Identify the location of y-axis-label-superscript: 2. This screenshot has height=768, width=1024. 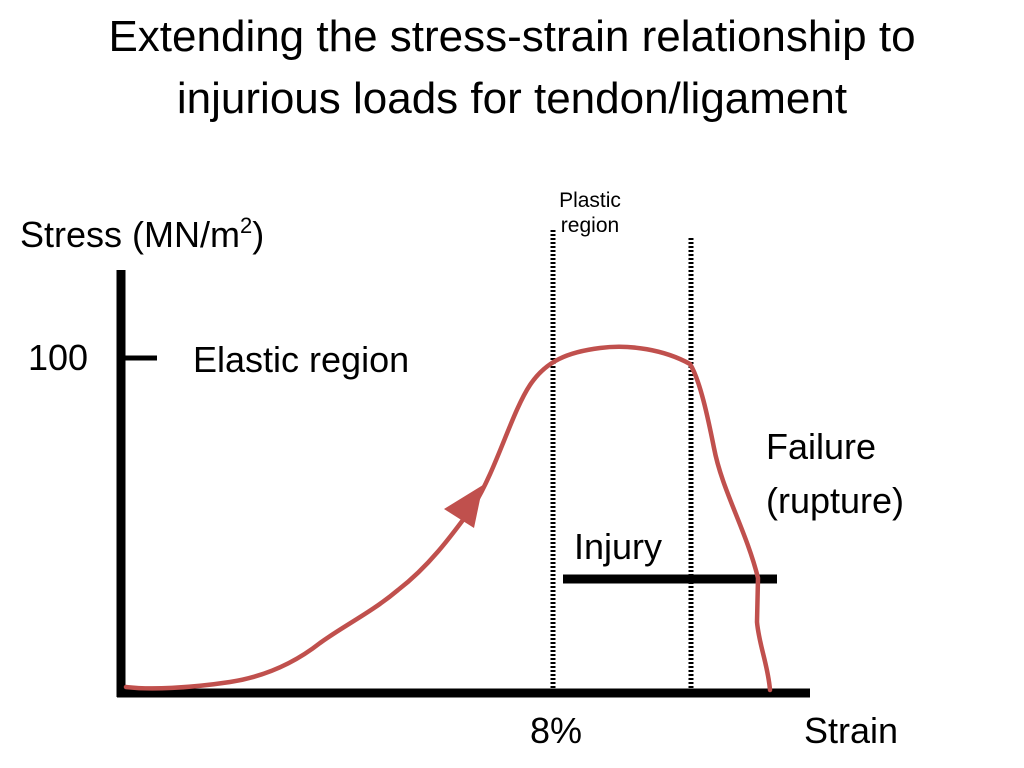
(246, 225).